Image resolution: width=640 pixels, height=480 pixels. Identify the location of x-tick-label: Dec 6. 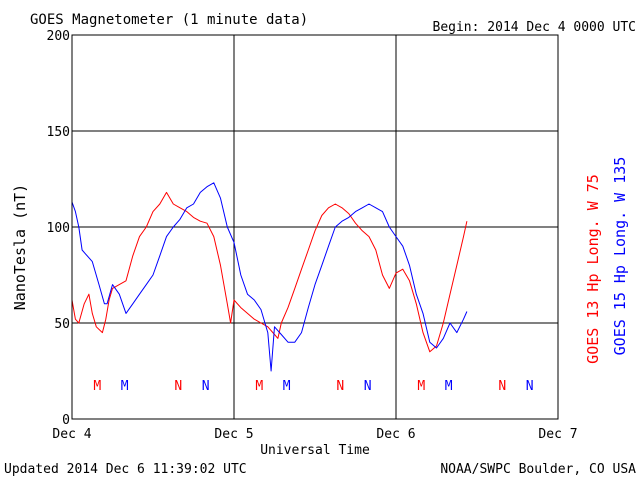
(395, 434).